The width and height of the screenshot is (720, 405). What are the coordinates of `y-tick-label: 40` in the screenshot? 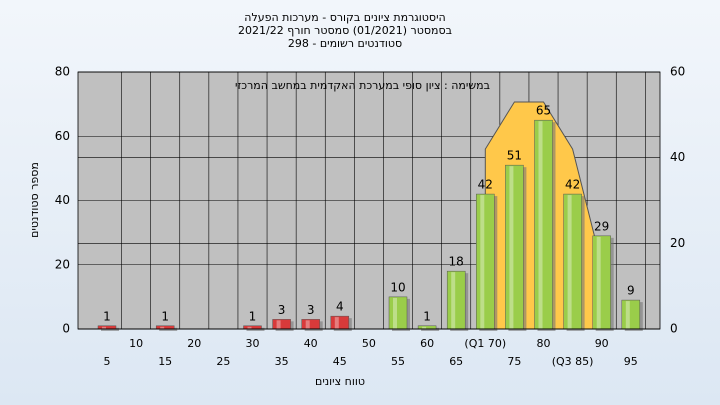 It's located at (62, 200).